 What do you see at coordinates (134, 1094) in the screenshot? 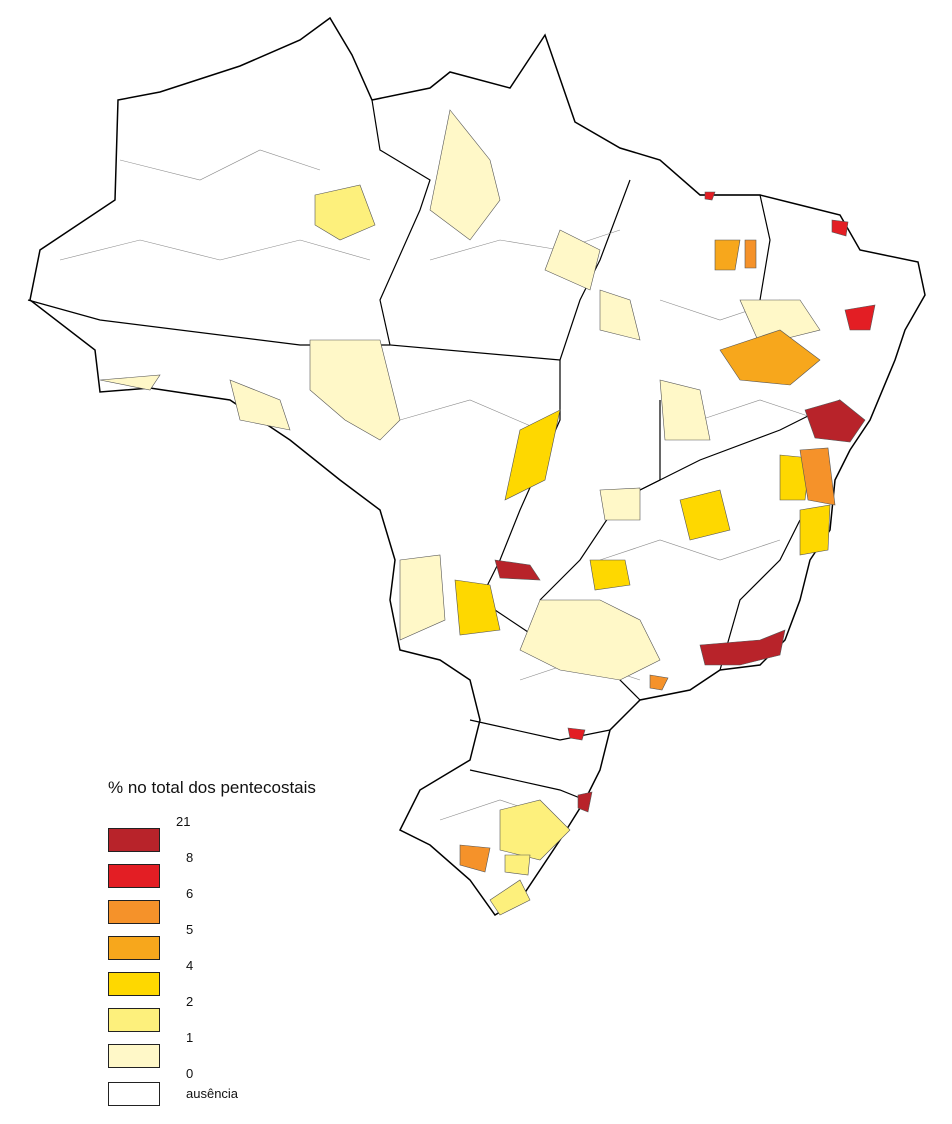
I see `legend-swatch-absence` at bounding box center [134, 1094].